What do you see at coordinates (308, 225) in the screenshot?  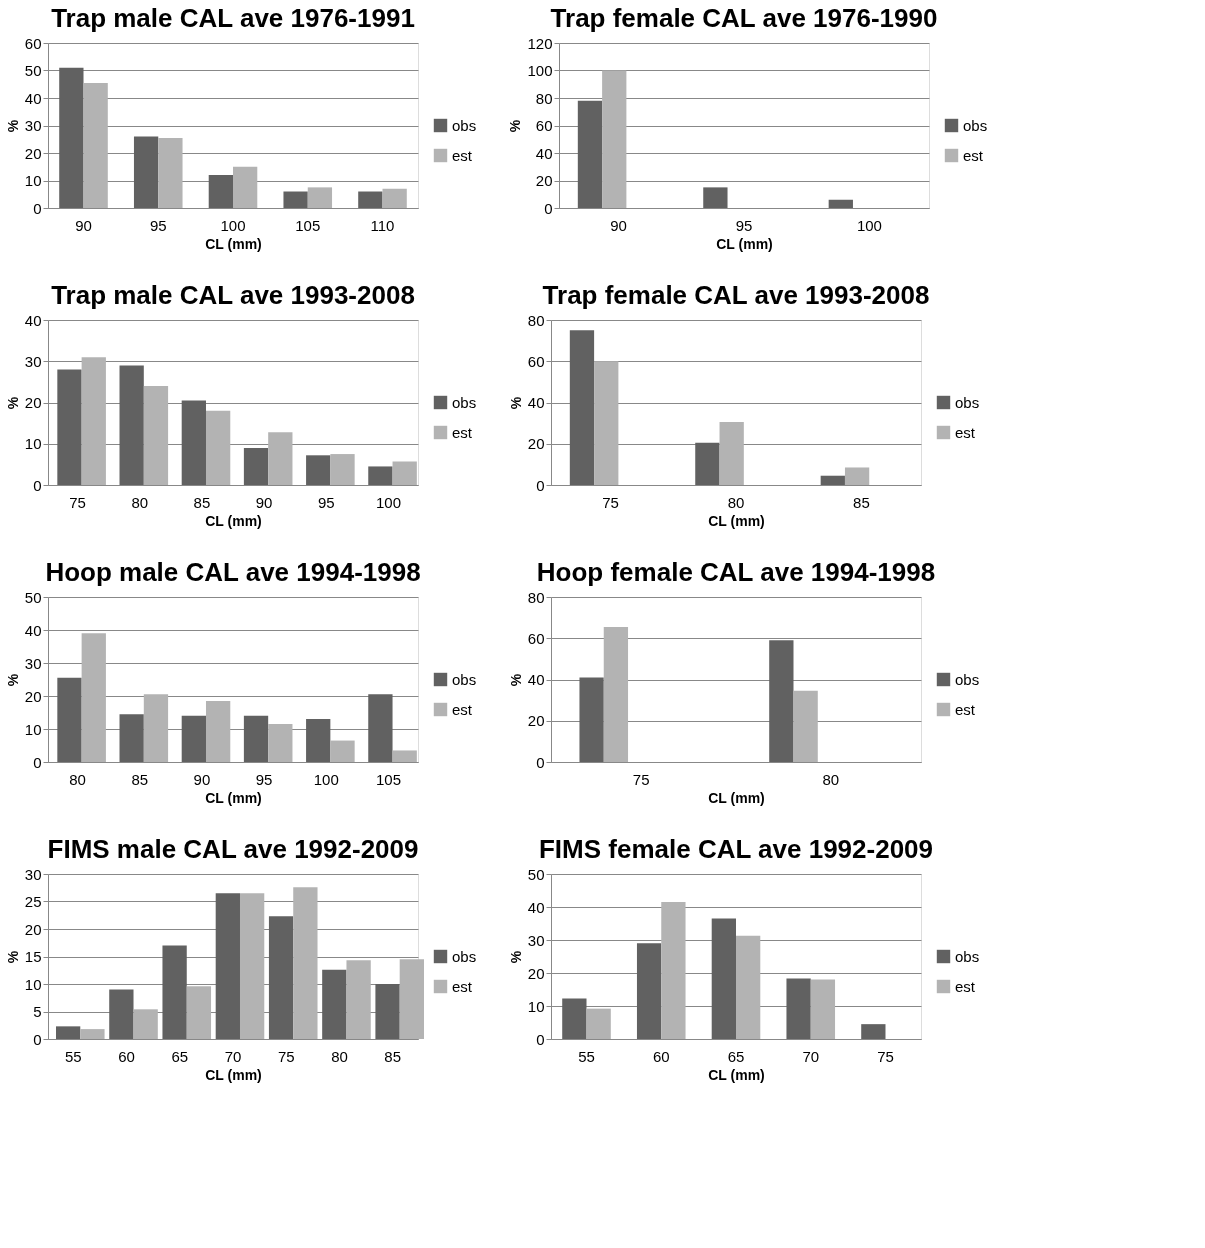 I see `x-tick-label: 105` at bounding box center [308, 225].